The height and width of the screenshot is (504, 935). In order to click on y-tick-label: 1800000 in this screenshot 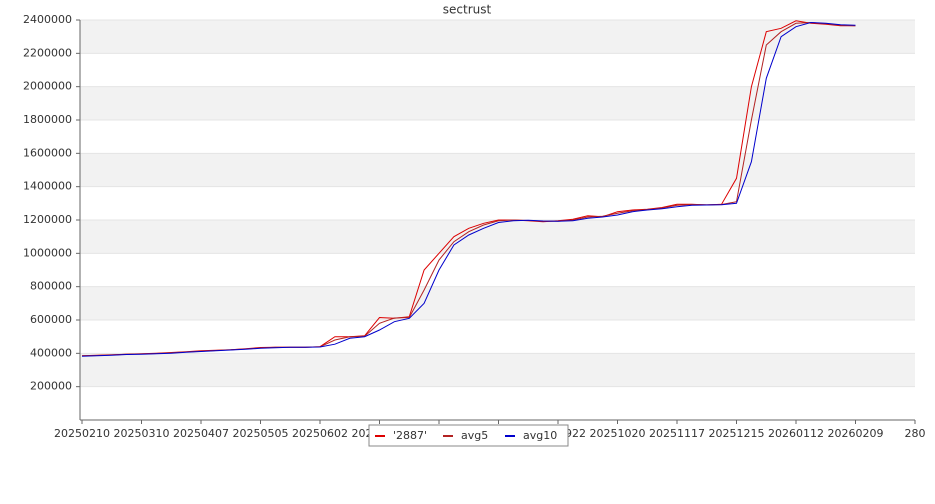, I will do `click(47, 119)`.